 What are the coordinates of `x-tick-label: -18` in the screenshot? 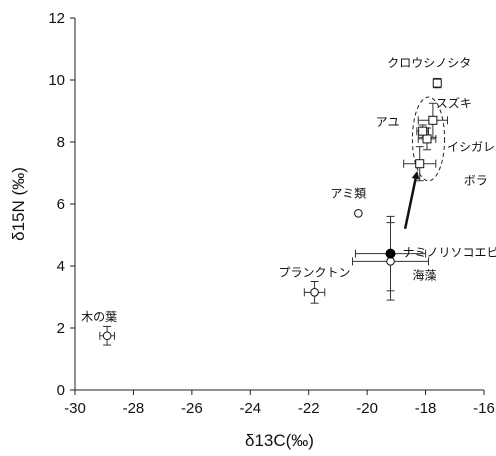 It's located at (426, 408).